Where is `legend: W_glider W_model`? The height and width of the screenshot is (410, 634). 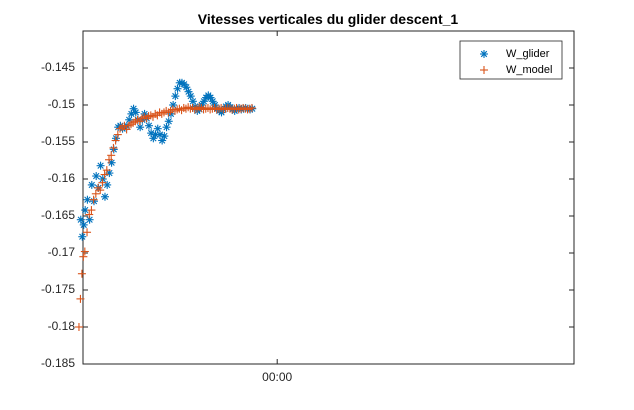
legend: W_glider W_model is located at coordinates (511, 60).